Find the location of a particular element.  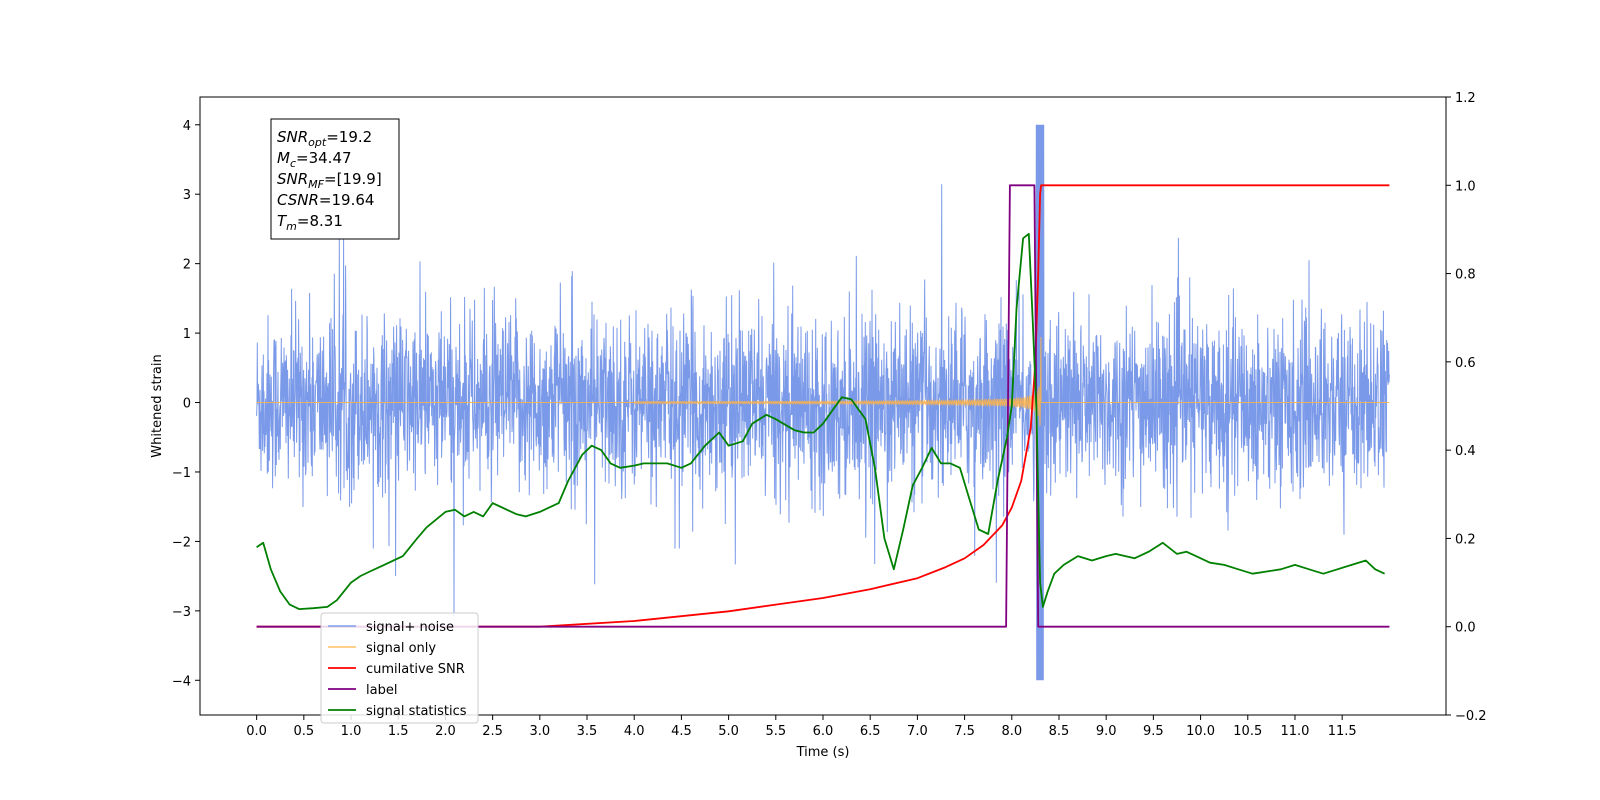

x-tick-label: 10.0 is located at coordinates (1200, 731).